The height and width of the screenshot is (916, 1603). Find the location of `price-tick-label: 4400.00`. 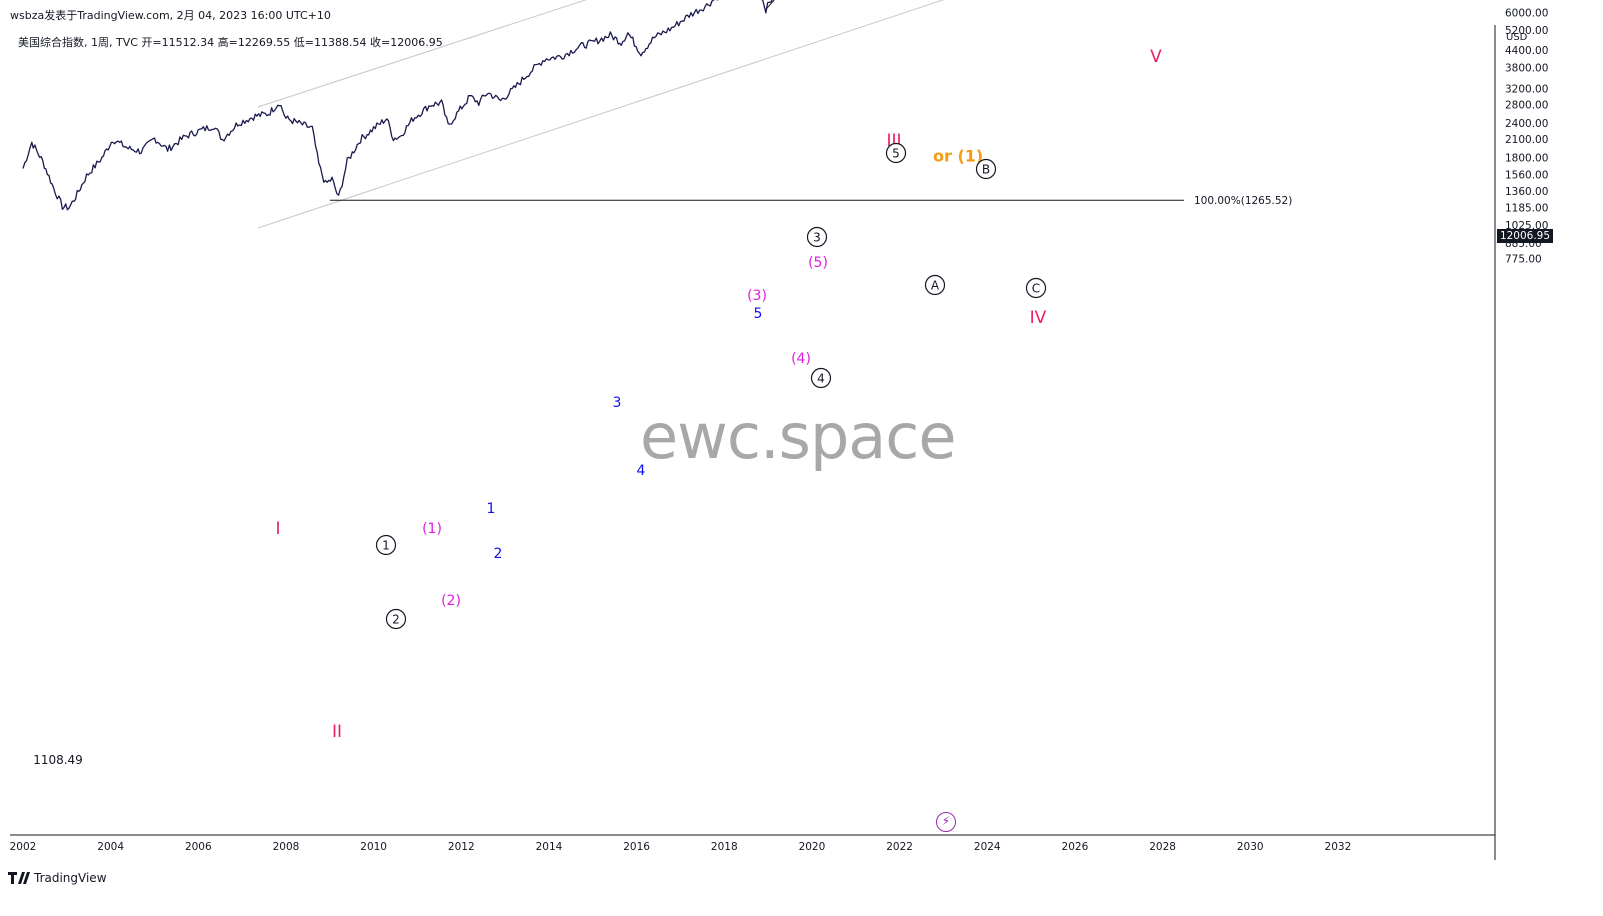

price-tick-label: 4400.00 is located at coordinates (1526, 51).